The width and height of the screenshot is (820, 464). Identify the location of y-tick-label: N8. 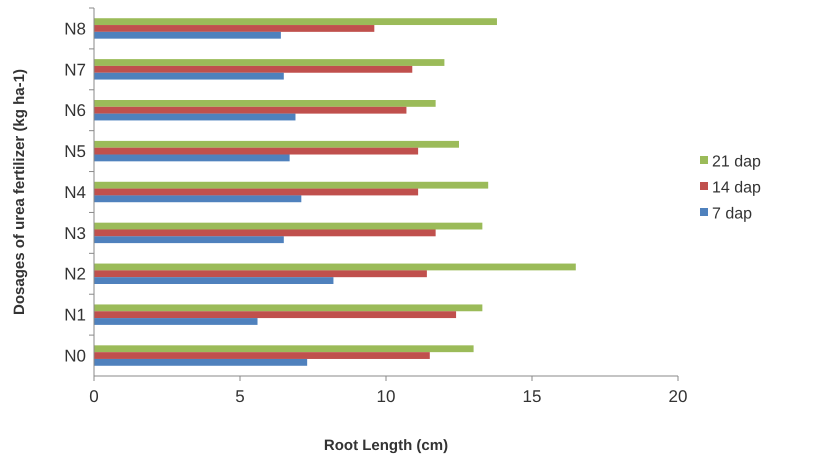
(75, 28).